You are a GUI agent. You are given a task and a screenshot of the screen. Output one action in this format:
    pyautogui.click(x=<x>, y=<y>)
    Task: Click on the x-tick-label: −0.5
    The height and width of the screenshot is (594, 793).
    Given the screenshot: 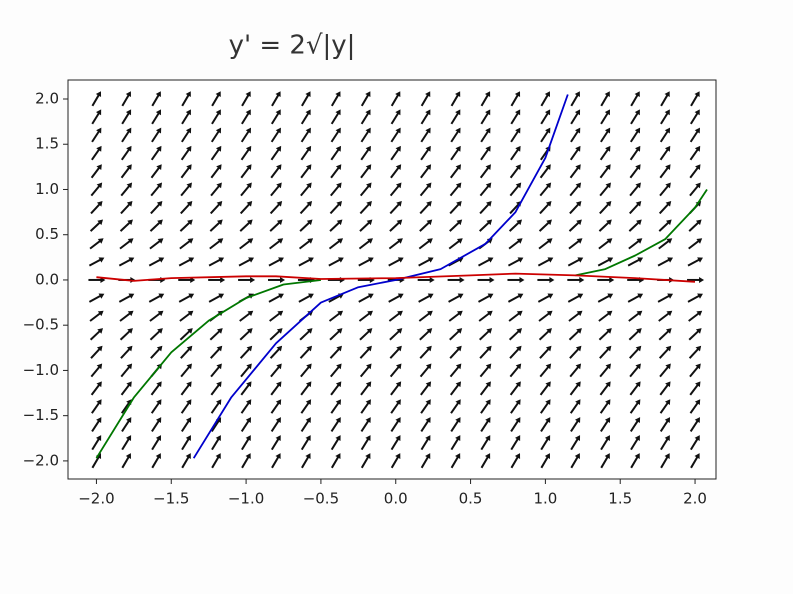 What is the action you would take?
    pyautogui.click(x=321, y=499)
    